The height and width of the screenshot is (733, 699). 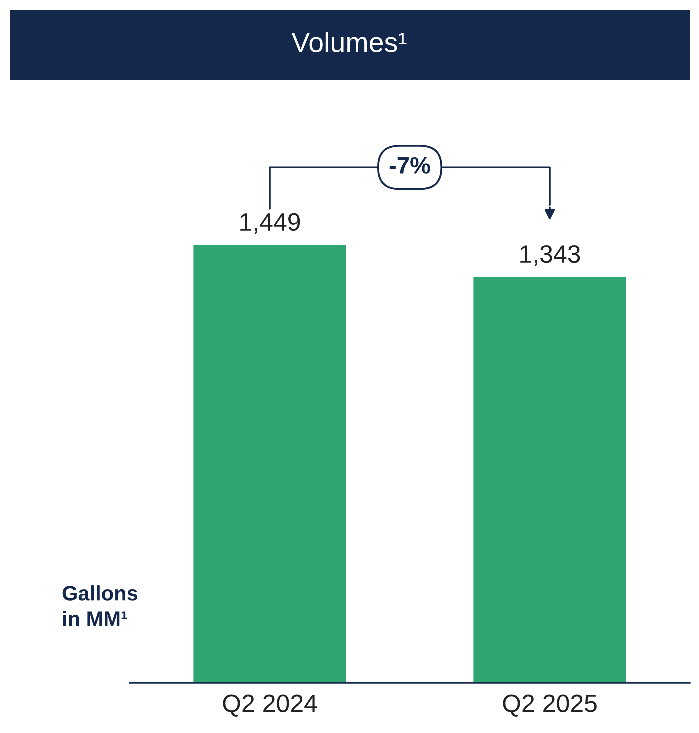 I want to click on data-label: 1,343, so click(x=550, y=255).